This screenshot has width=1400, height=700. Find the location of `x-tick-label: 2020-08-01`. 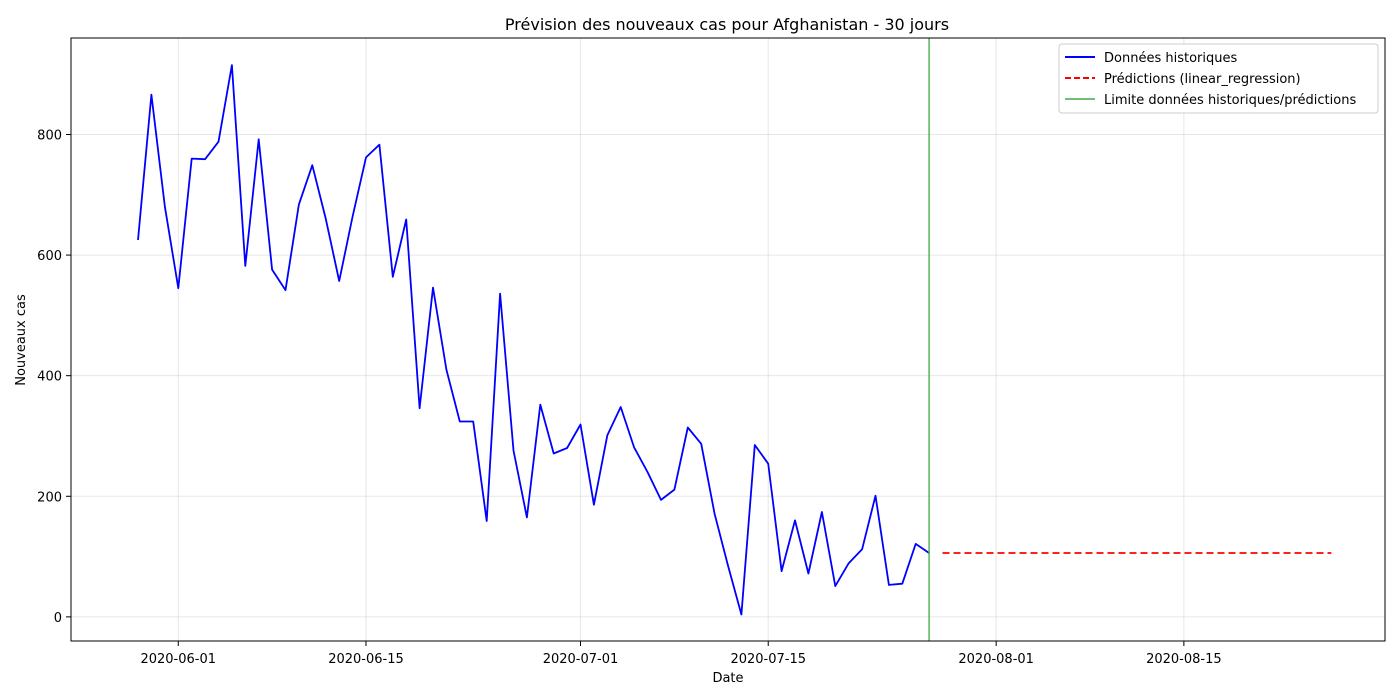

x-tick-label: 2020-08-01 is located at coordinates (996, 659).